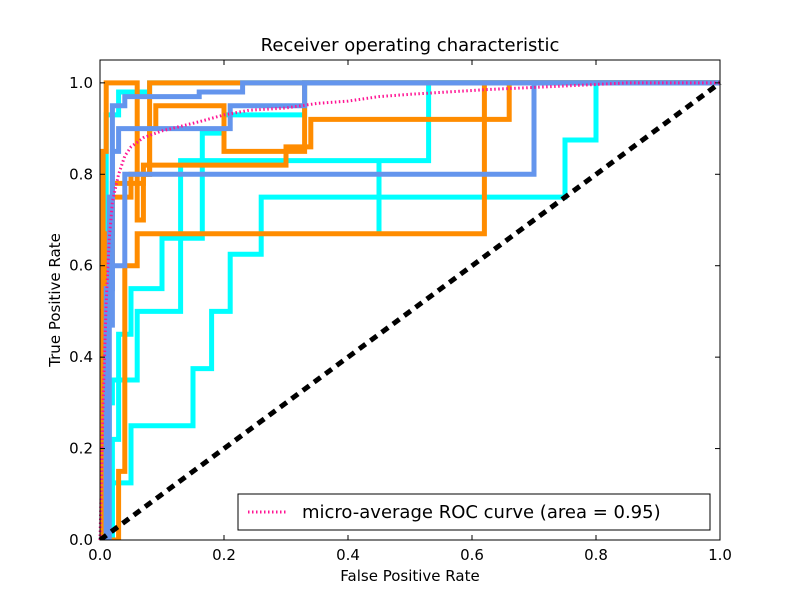  Describe the element at coordinates (596, 555) in the screenshot. I see `x-tick-label: 0.8` at that location.